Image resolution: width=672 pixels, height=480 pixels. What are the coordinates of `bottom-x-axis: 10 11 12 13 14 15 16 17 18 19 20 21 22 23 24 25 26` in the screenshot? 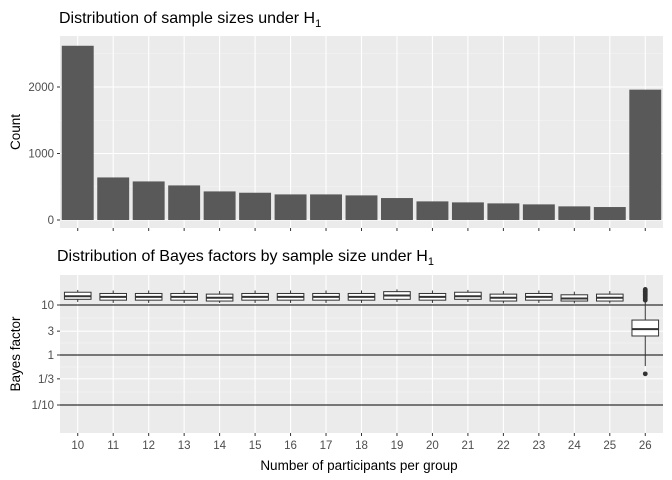 It's located at (361, 442).